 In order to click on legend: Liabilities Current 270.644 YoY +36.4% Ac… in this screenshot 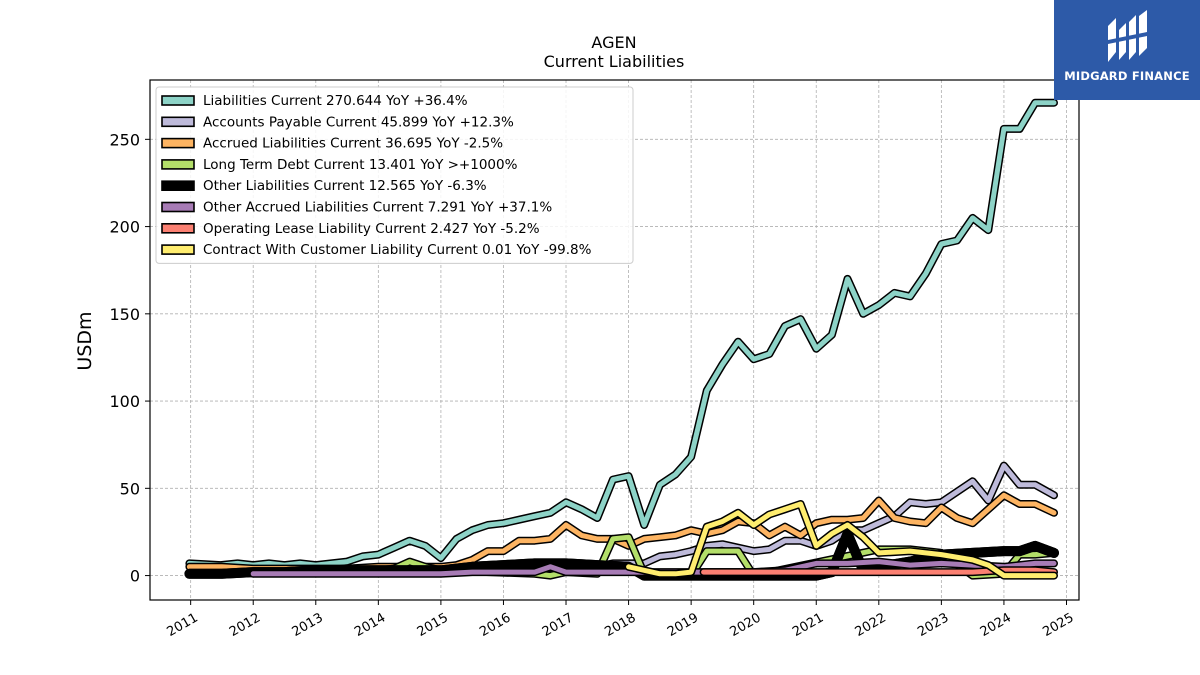, I will do `click(394, 175)`.